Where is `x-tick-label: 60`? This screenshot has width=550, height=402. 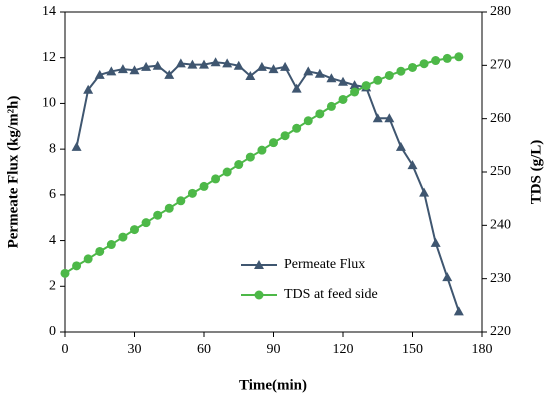
x-tick-label: 60 is located at coordinates (204, 349).